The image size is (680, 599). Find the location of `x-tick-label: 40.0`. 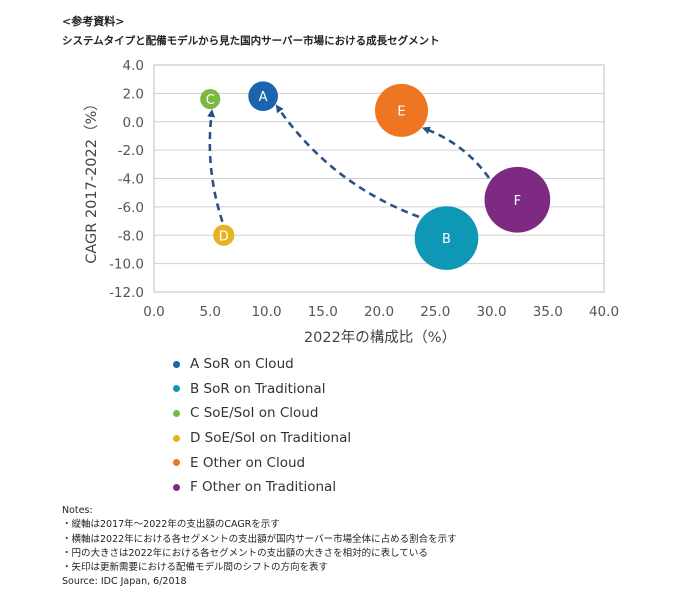

x-tick-label: 40.0 is located at coordinates (604, 312).